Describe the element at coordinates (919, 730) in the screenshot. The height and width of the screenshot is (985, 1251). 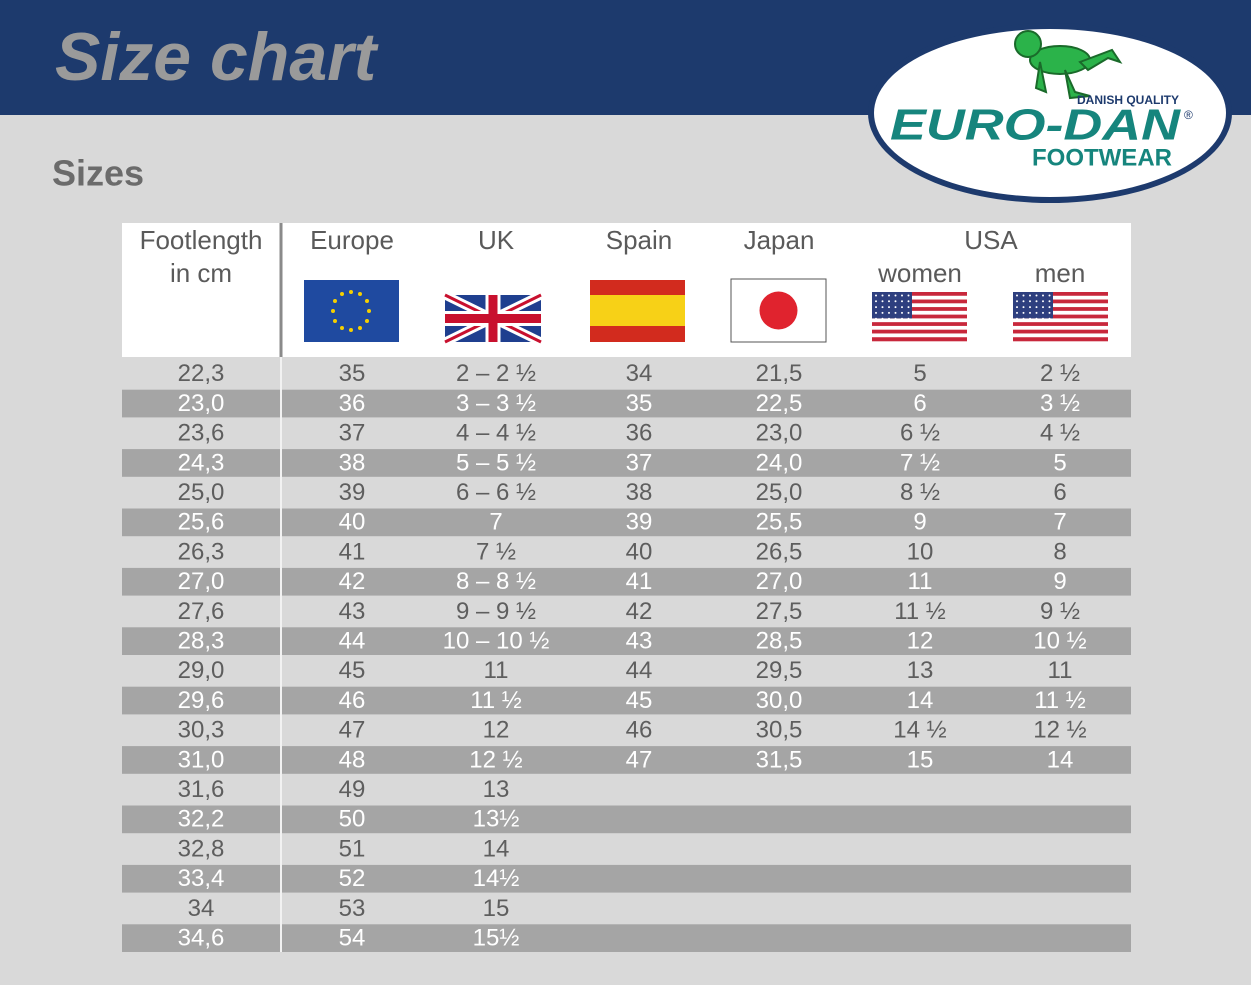
I see `table-cell: 14 ½` at that location.